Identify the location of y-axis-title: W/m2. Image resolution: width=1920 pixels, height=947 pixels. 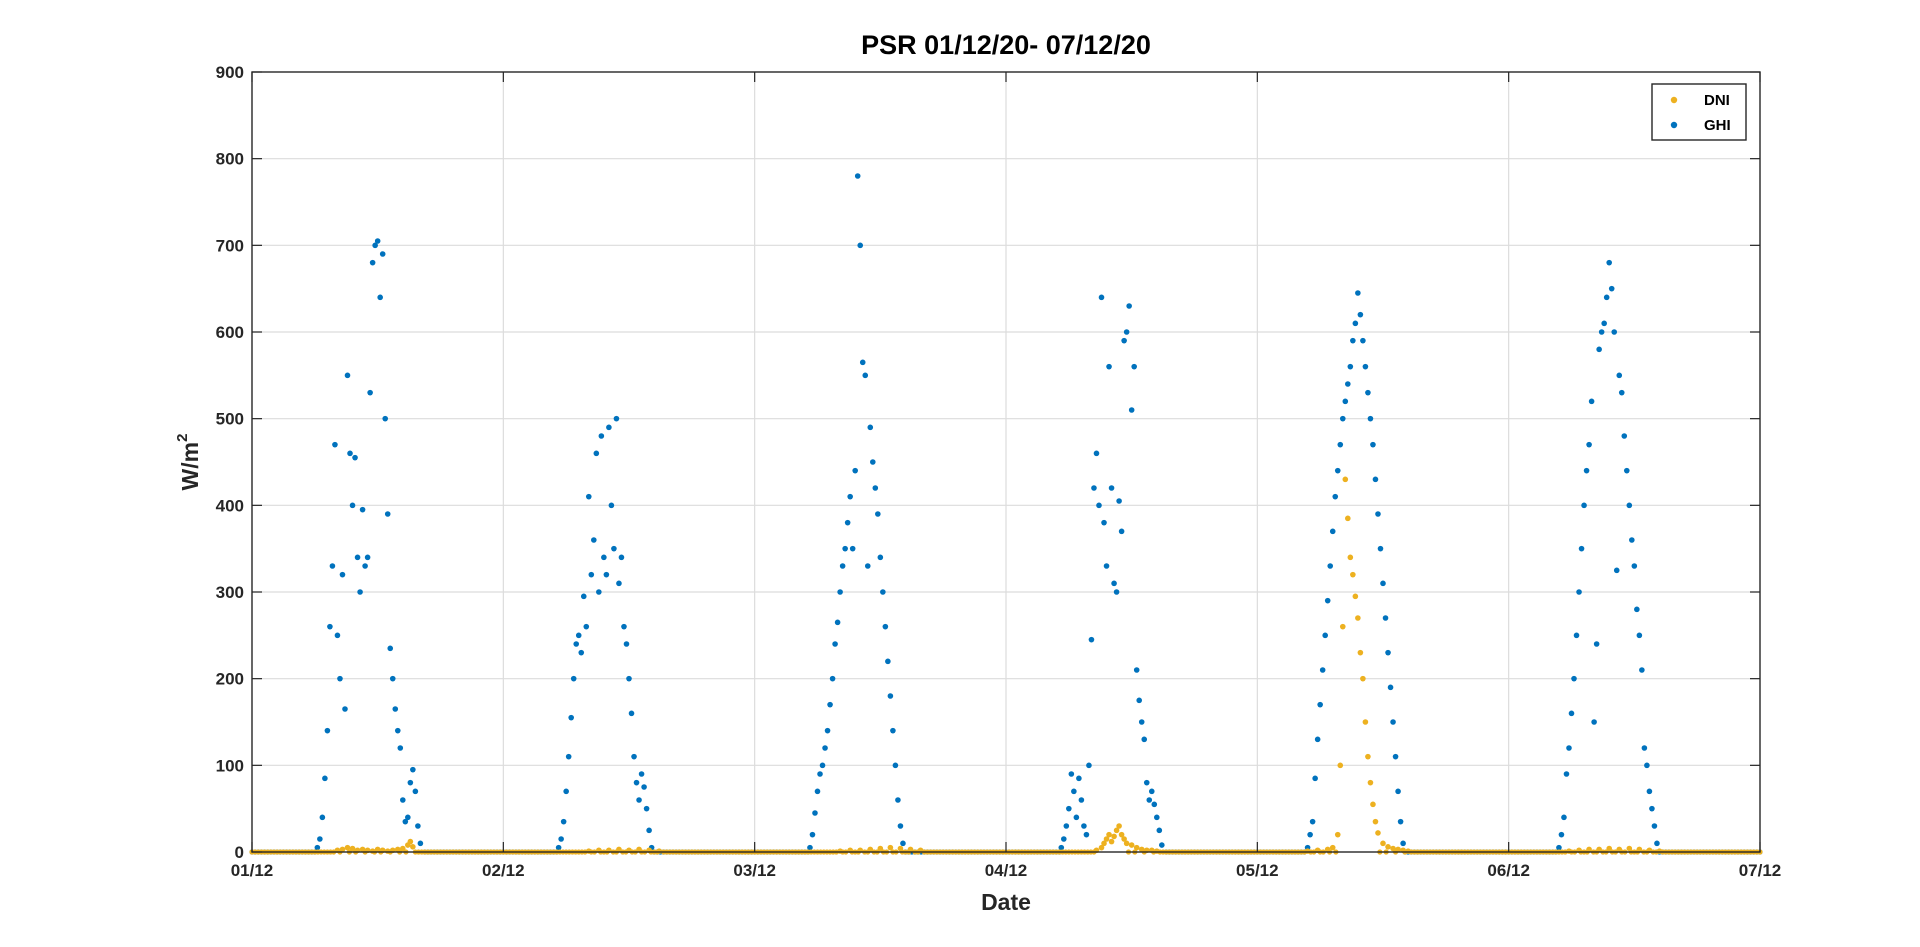
(188, 462).